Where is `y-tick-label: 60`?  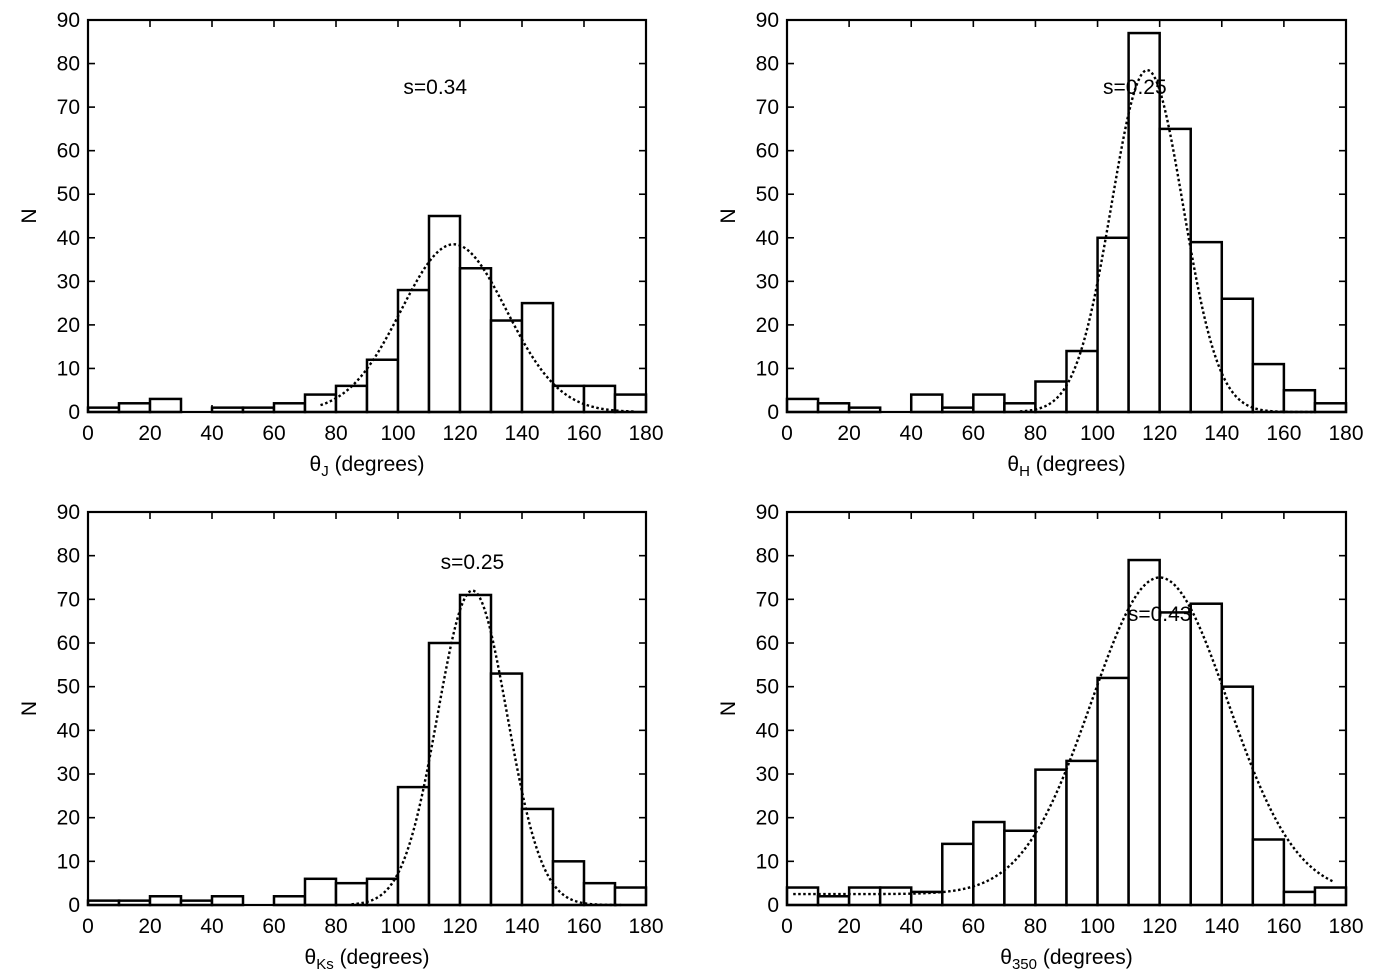 y-tick-label: 60 is located at coordinates (767, 151).